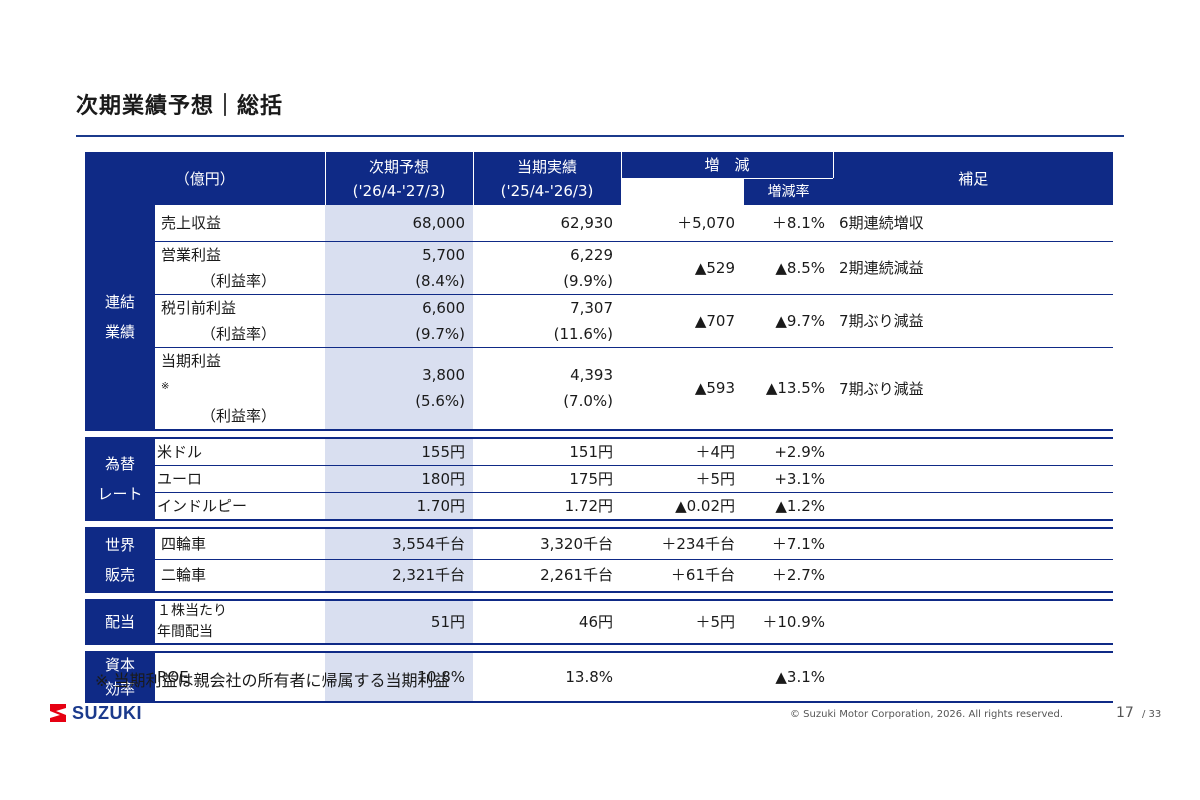 Image resolution: width=1200 pixels, height=800 pixels. I want to click on change-rate-value: ＋7.1%, so click(788, 543).